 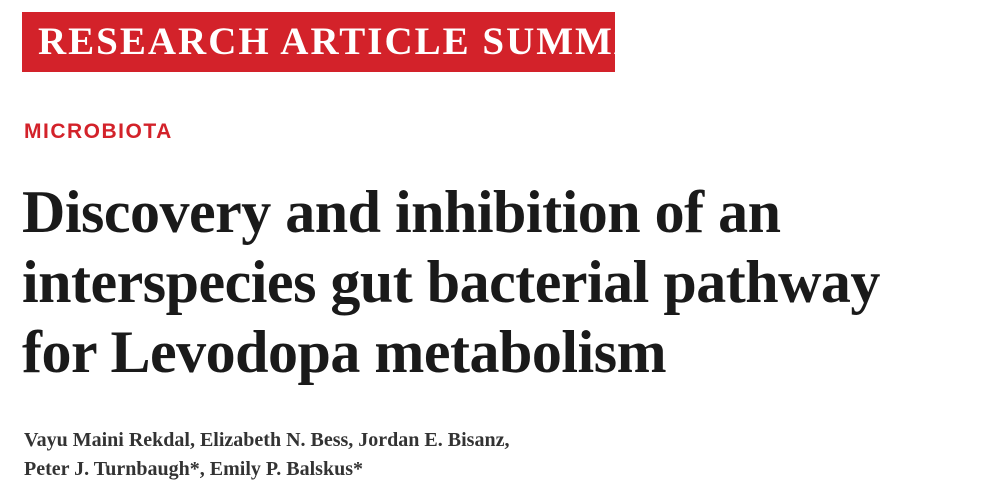 What do you see at coordinates (370, 41) in the screenshot?
I see `banner-label: RESEARCH ARTICLE SUMMARY` at bounding box center [370, 41].